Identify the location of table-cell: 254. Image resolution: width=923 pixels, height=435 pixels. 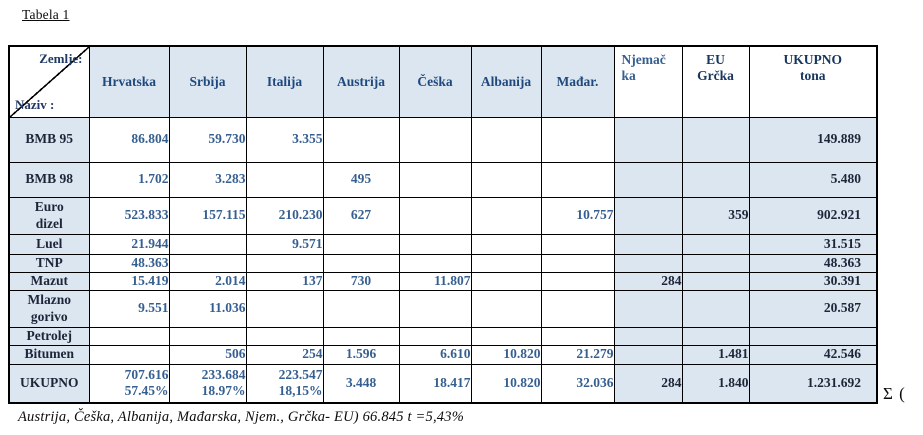
(284, 354).